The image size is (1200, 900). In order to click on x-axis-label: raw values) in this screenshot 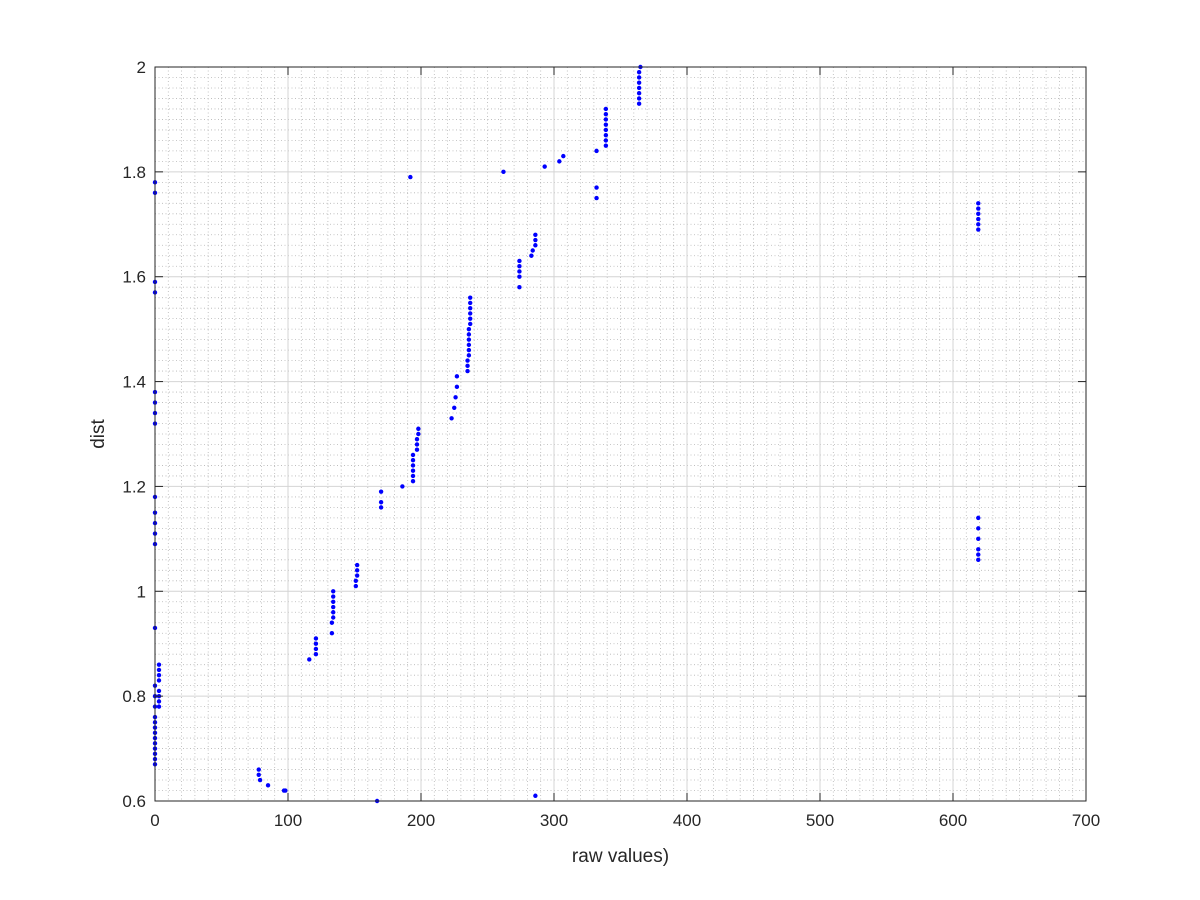, I will do `click(620, 856)`.